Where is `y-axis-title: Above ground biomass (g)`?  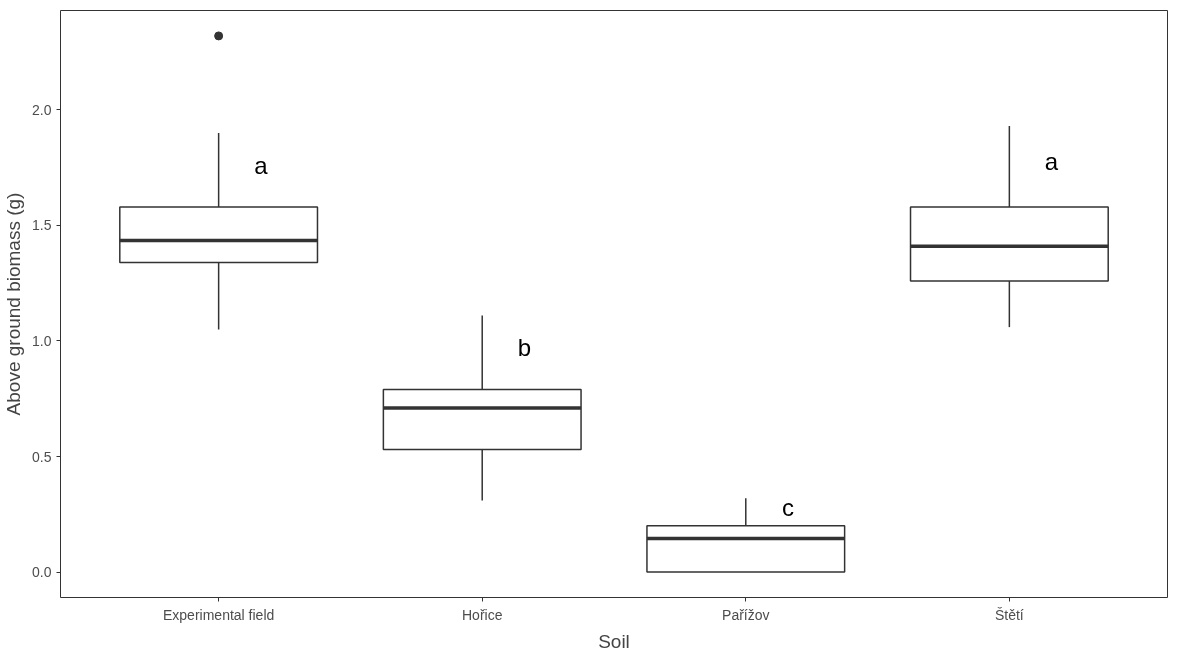
y-axis-title: Above ground biomass (g) is located at coordinates (14, 304).